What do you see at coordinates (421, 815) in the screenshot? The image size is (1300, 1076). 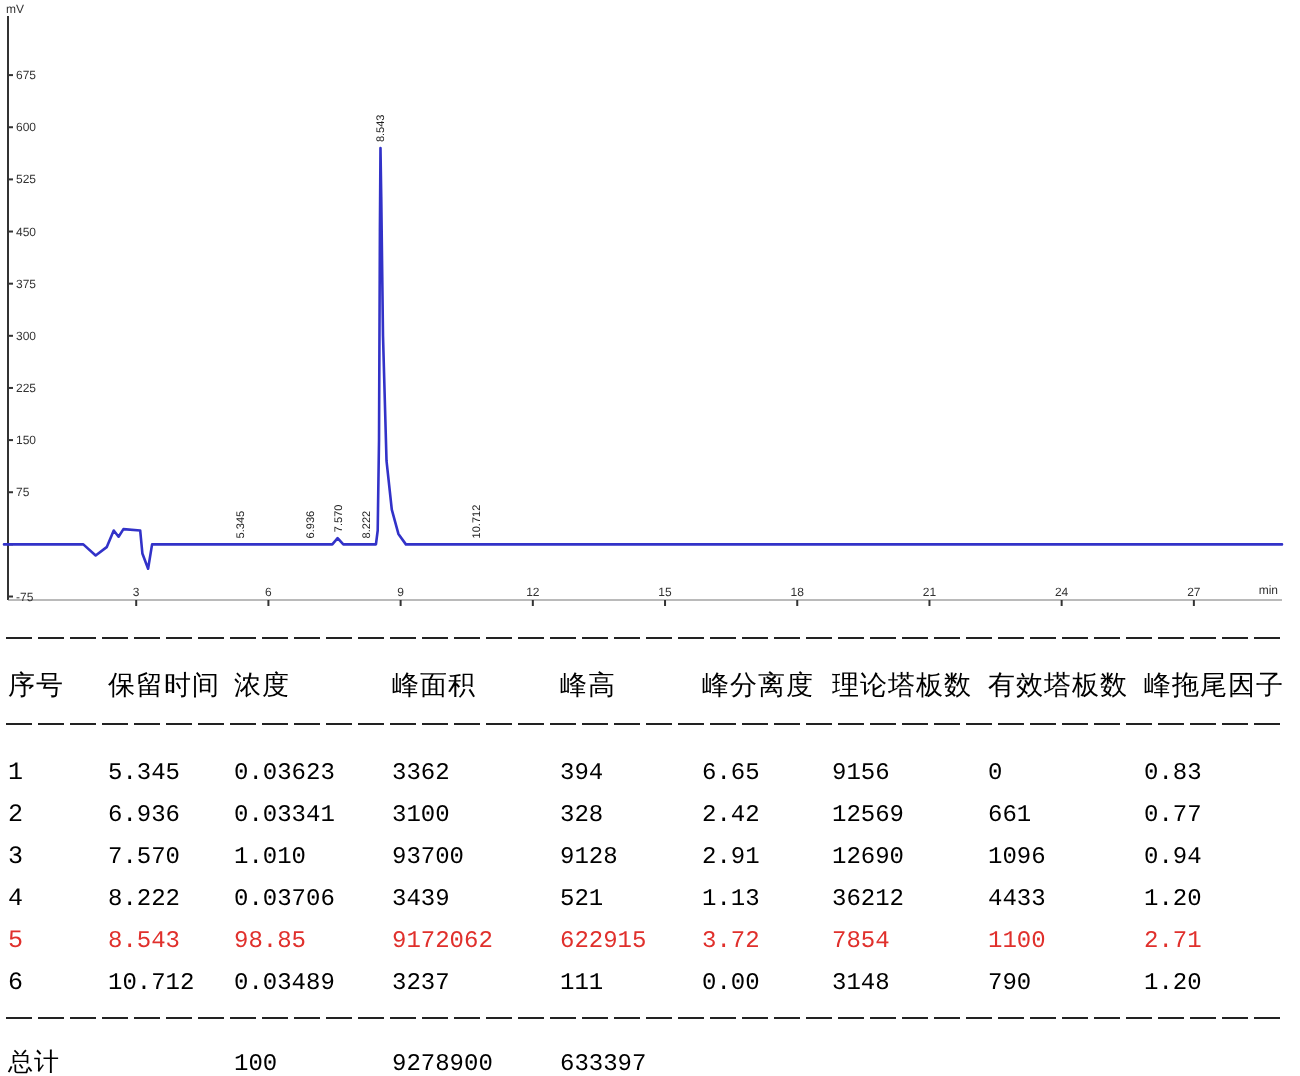 I see `data-label: 3100` at bounding box center [421, 815].